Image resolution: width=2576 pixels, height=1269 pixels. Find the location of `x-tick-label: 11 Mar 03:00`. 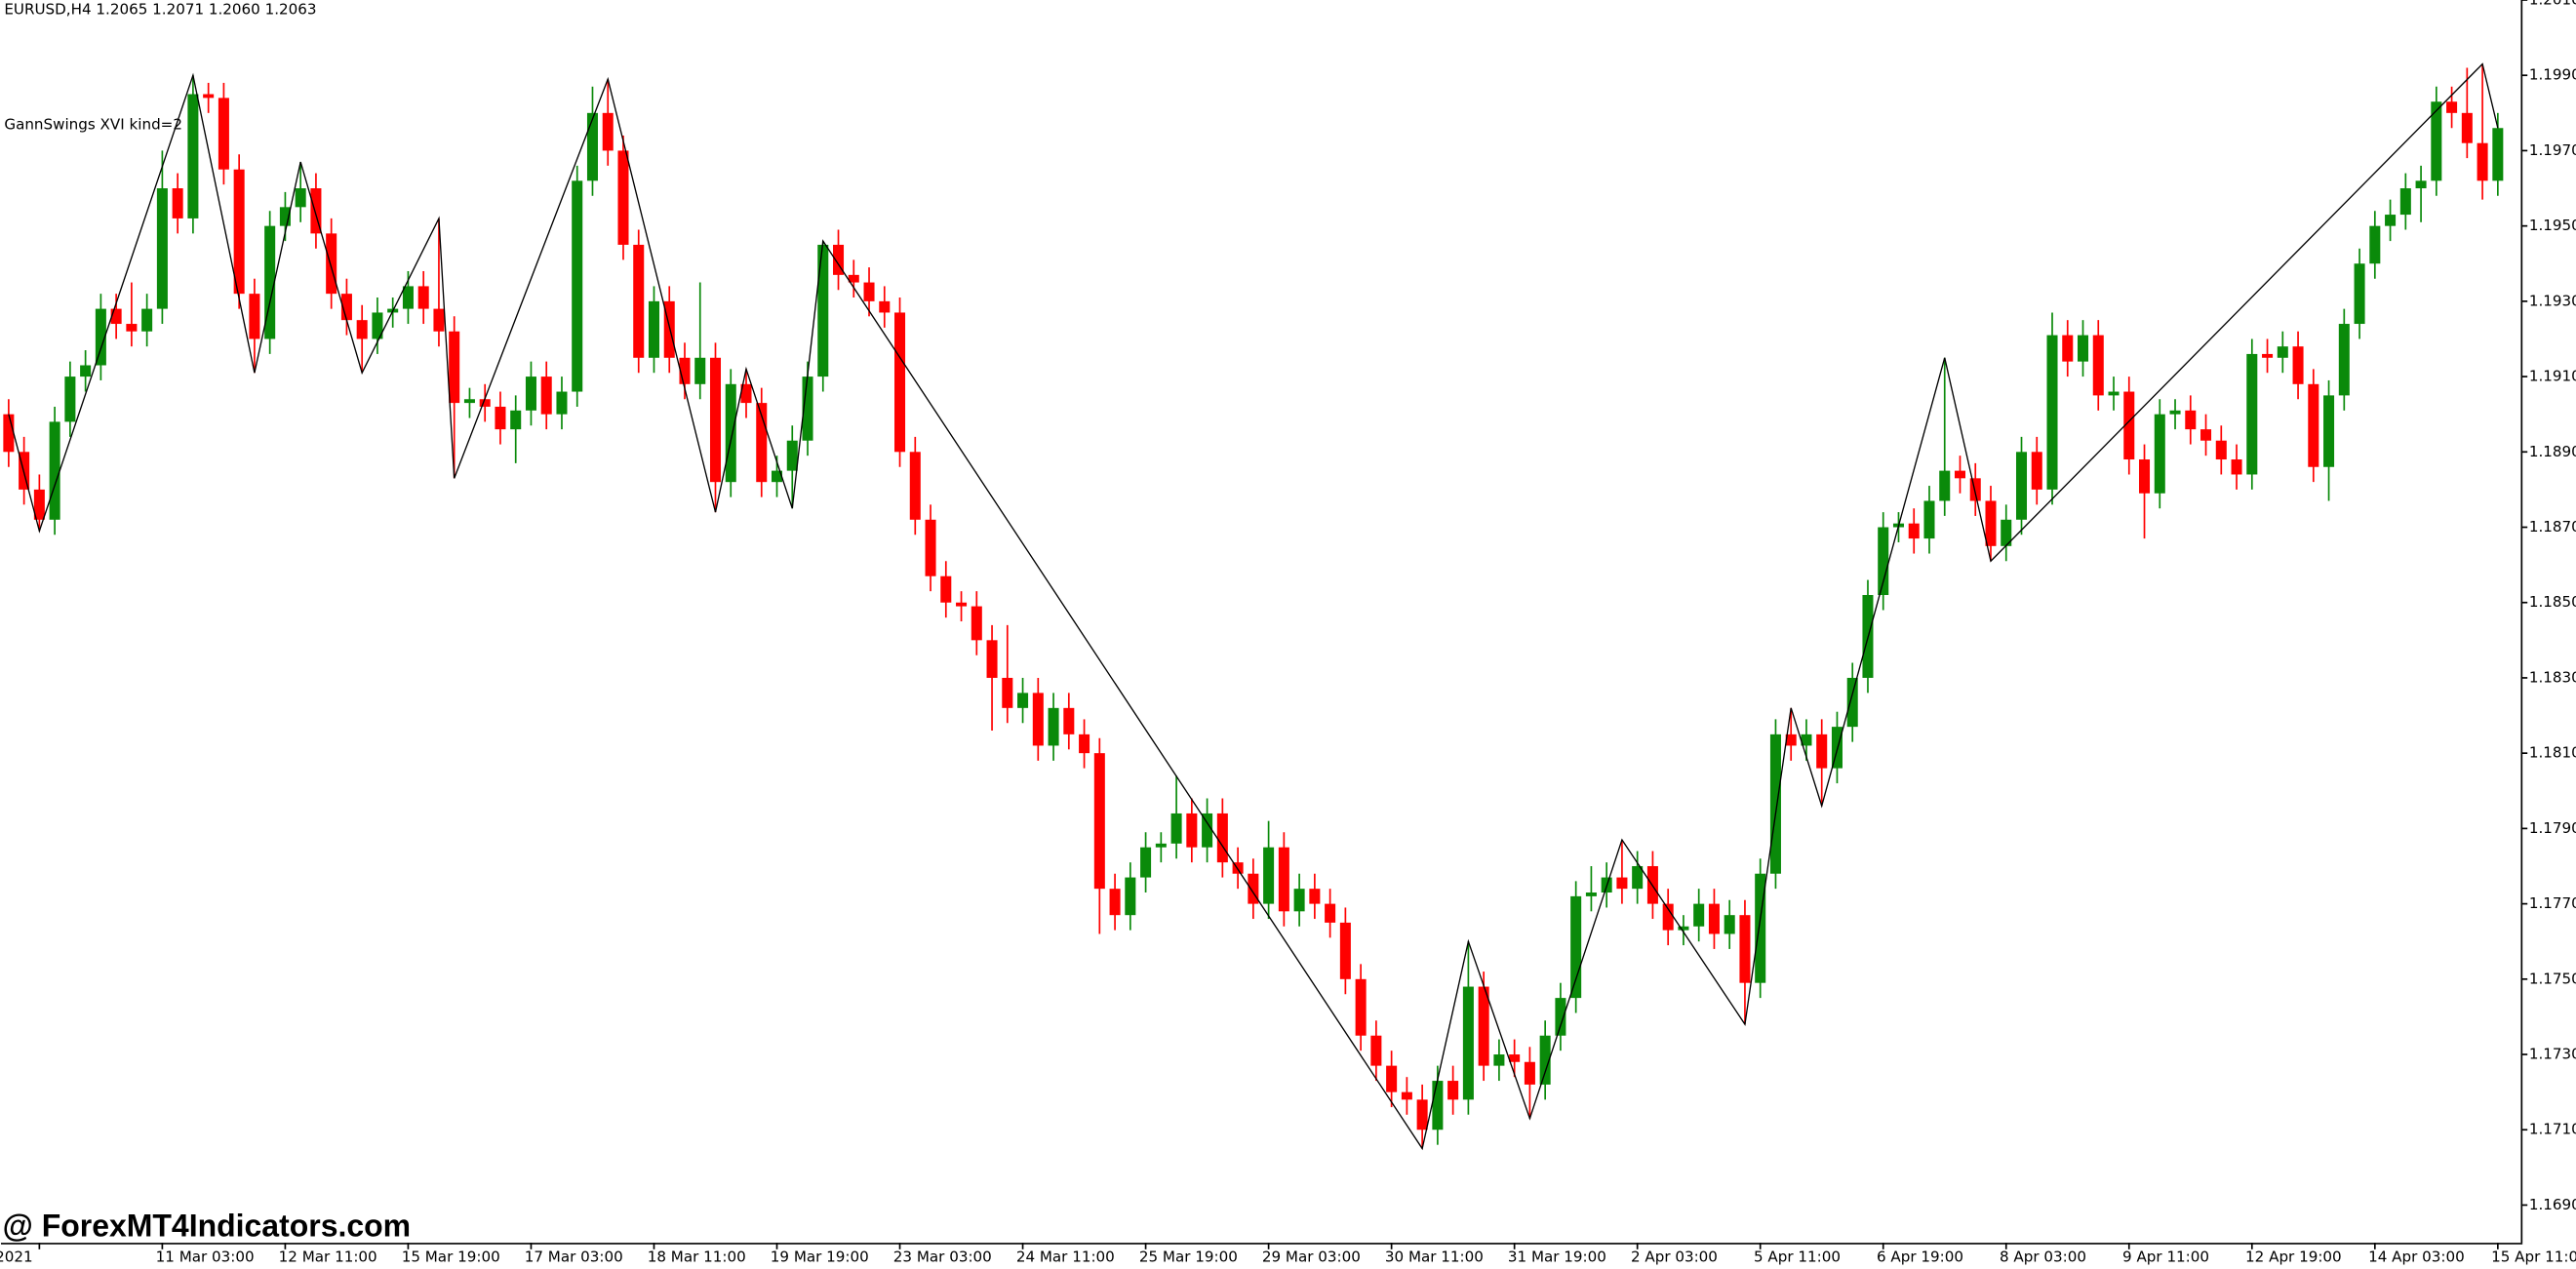

x-tick-label: 11 Mar 03:00 is located at coordinates (205, 1257).